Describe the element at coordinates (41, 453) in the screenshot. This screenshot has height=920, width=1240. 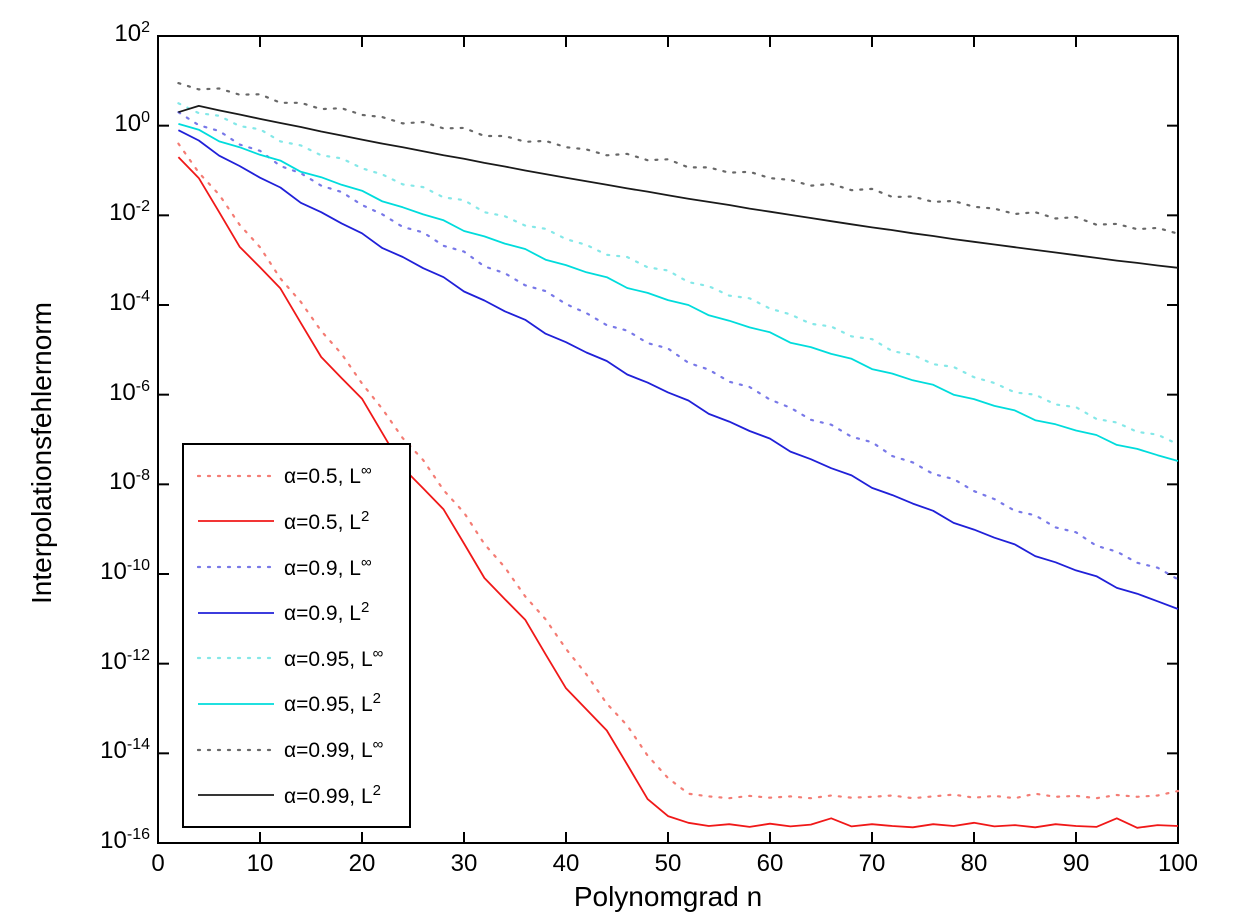
I see `y-axis-label: Interpolationsfehlernorm` at that location.